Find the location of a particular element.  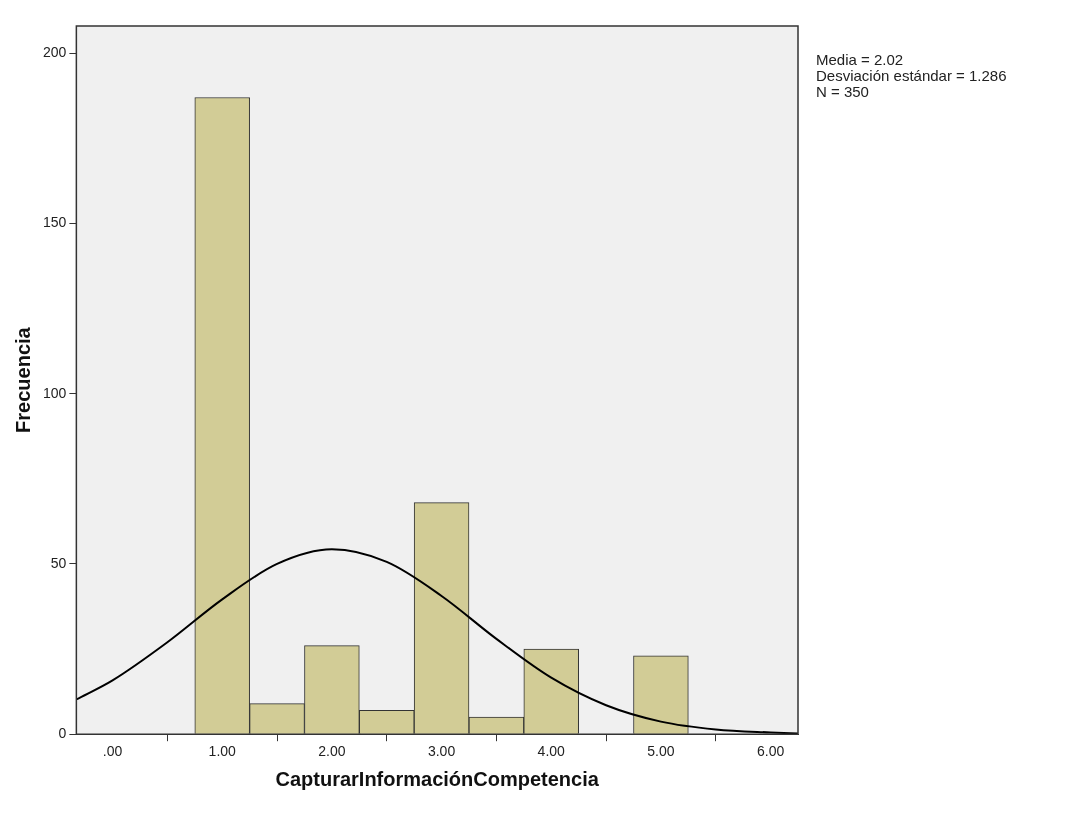

y-tick-label: 100 is located at coordinates (55, 392).